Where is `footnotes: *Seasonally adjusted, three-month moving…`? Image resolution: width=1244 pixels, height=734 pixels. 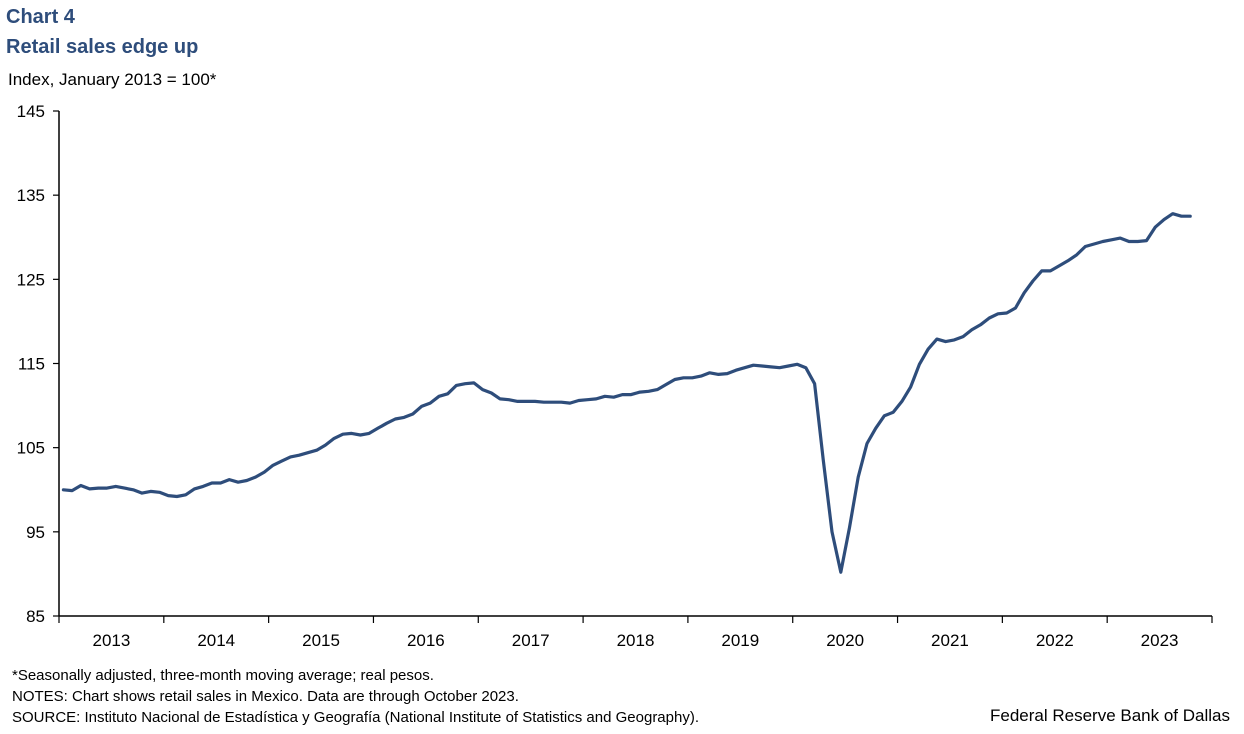 footnotes: *Seasonally adjusted, three-month moving… is located at coordinates (355, 696).